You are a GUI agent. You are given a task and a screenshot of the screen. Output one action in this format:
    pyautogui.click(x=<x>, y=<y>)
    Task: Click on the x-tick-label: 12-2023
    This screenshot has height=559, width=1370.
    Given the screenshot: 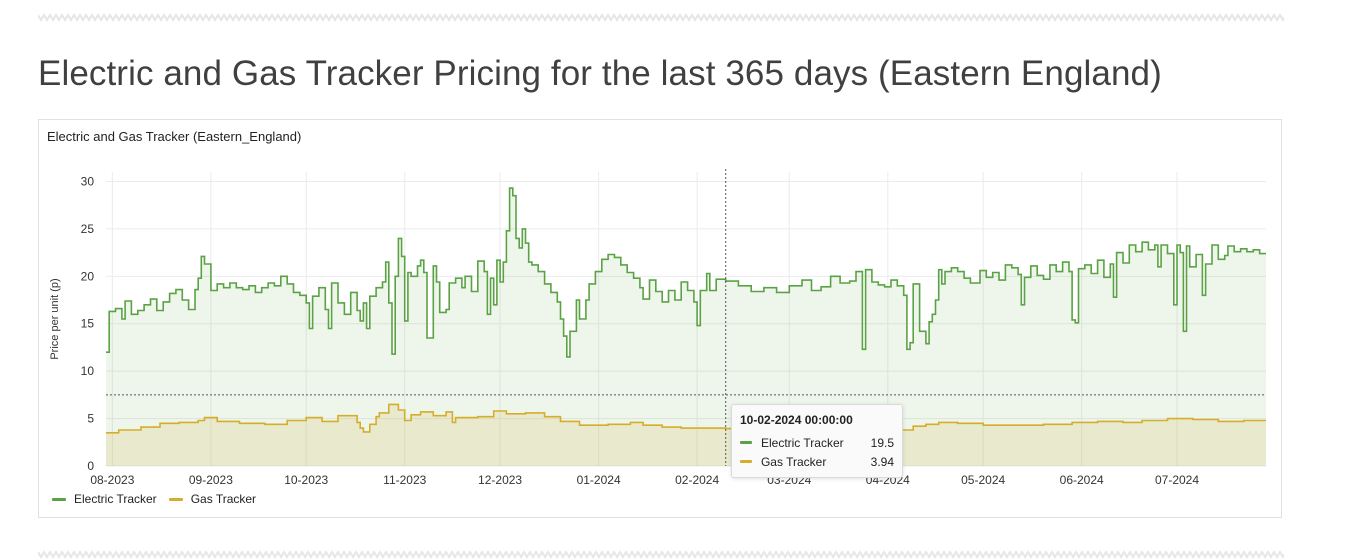 What is the action you would take?
    pyautogui.click(x=500, y=480)
    